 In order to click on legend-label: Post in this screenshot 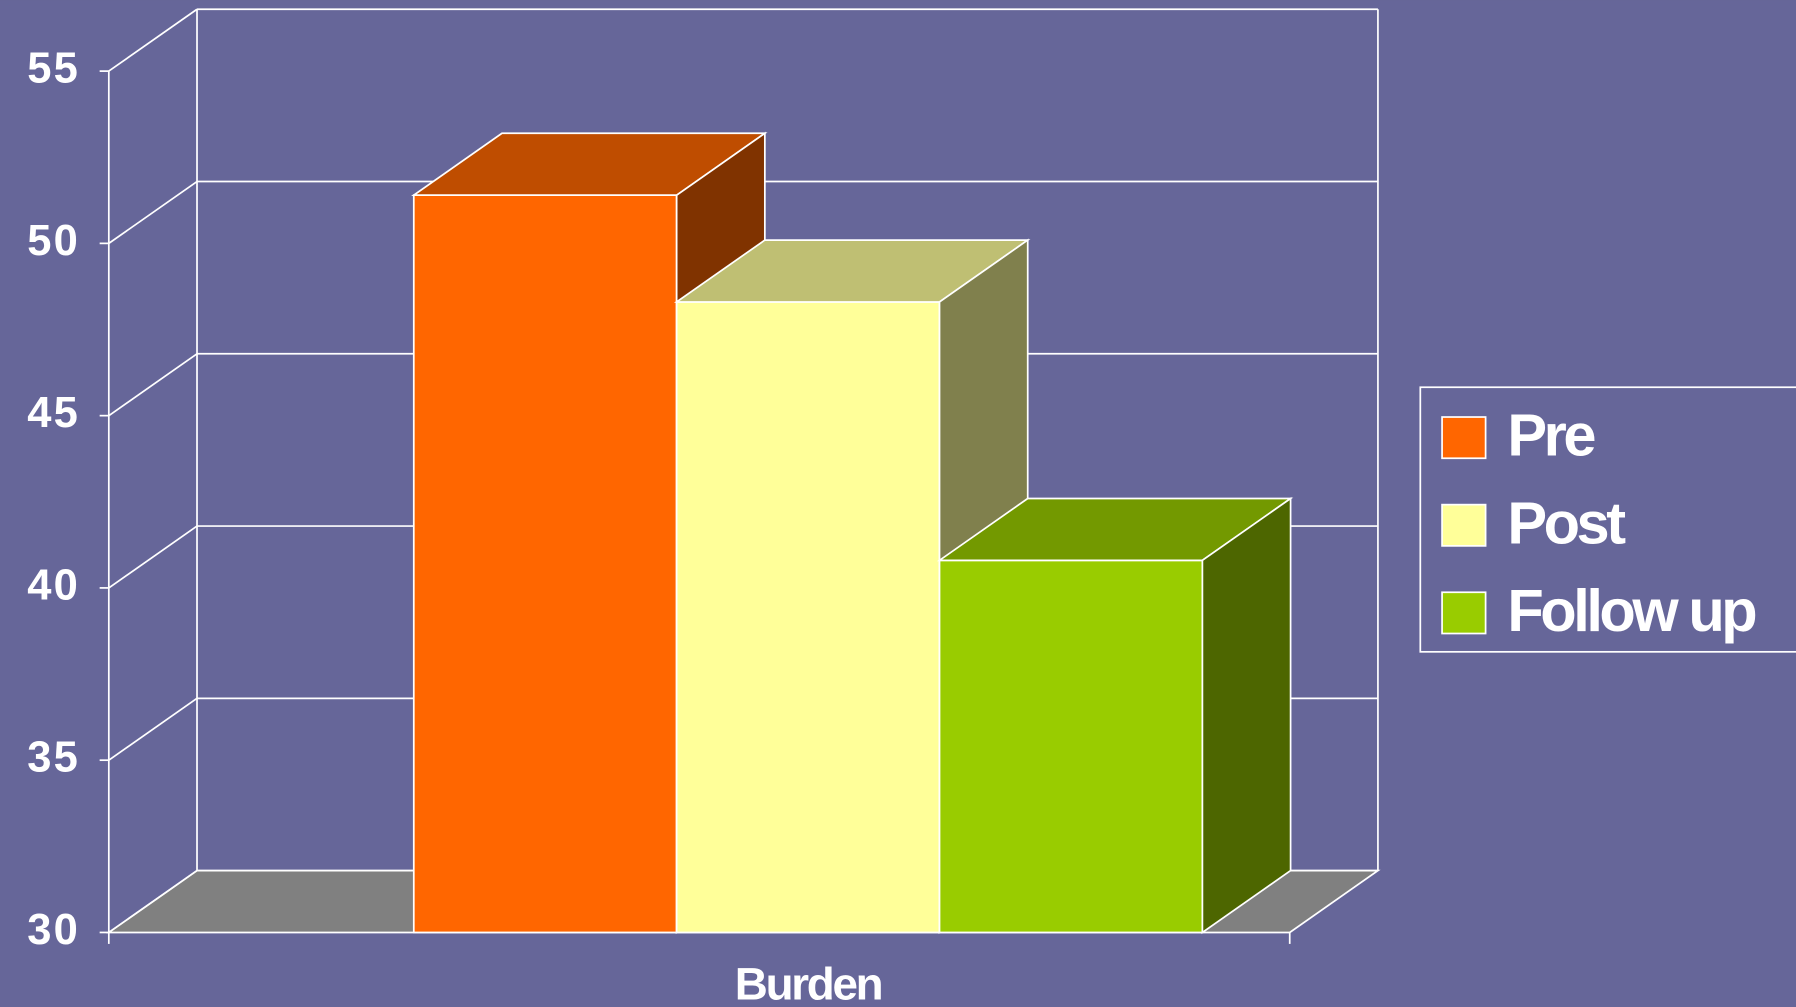, I will do `click(1566, 522)`.